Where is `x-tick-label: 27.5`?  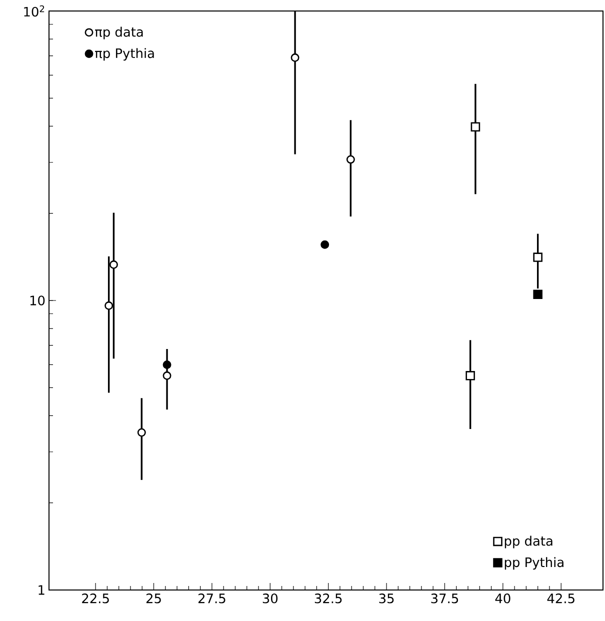 x-tick-label: 27.5 is located at coordinates (212, 599).